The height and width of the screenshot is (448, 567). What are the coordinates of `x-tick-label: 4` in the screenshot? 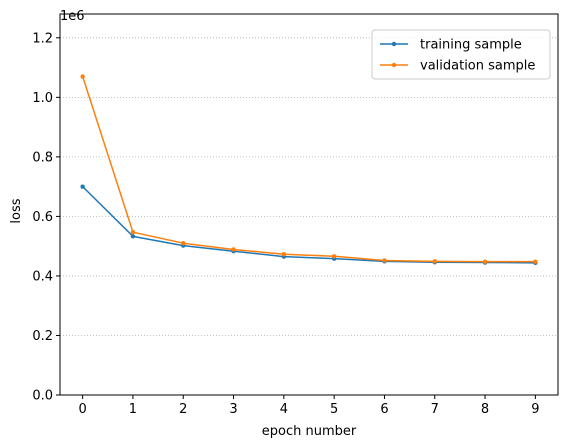 It's located at (284, 409).